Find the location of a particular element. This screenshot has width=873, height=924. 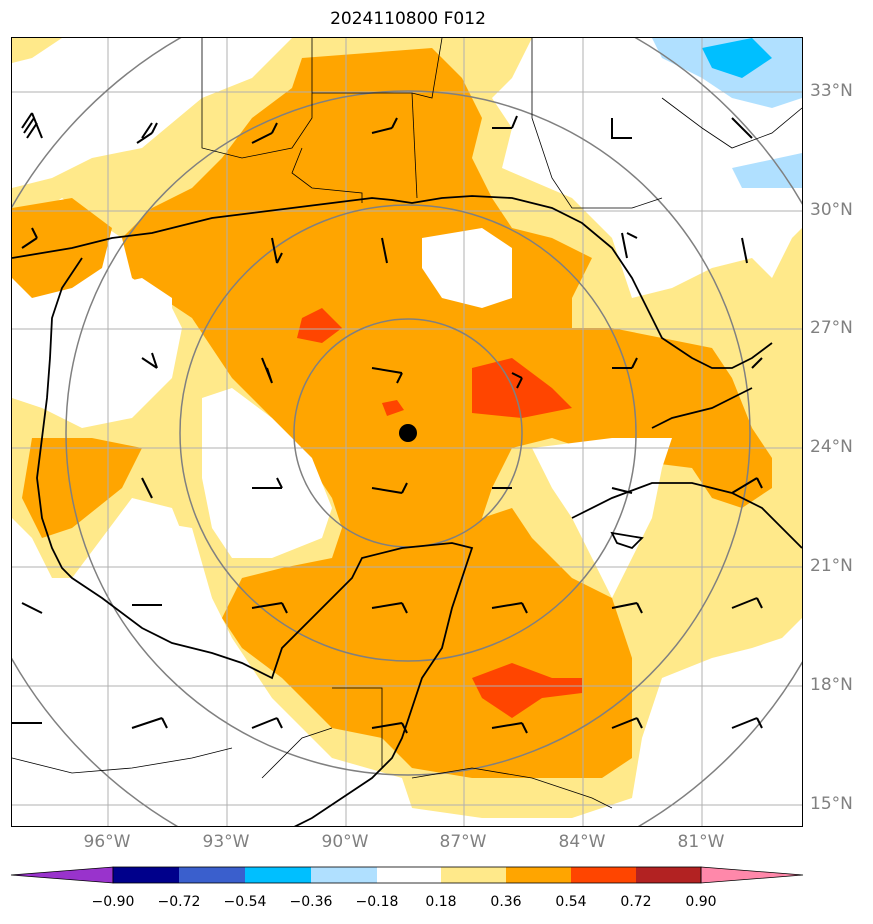

lat-label-15n: 15°N is located at coordinates (831, 804).